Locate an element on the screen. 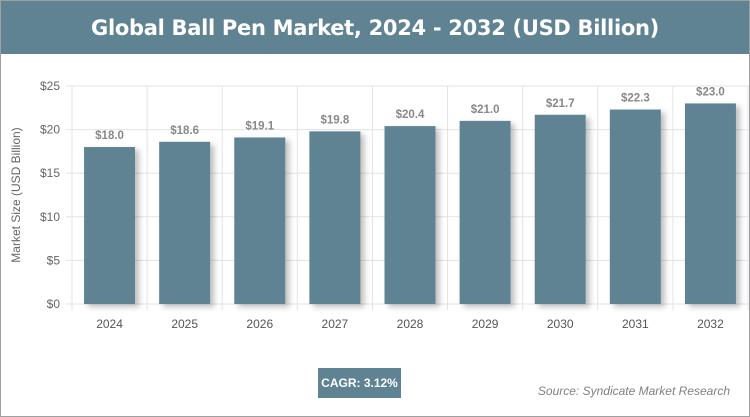 The image size is (750, 417). bar-2029 is located at coordinates (485, 212).